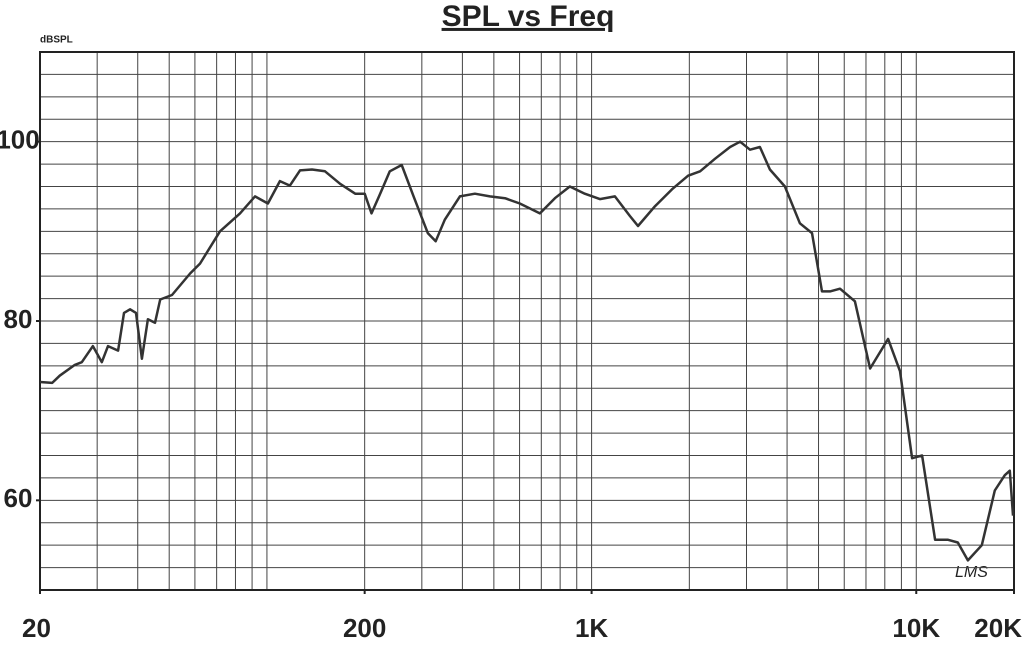 The width and height of the screenshot is (1024, 646). What do you see at coordinates (364, 628) in the screenshot?
I see `x-tick-label: 200` at bounding box center [364, 628].